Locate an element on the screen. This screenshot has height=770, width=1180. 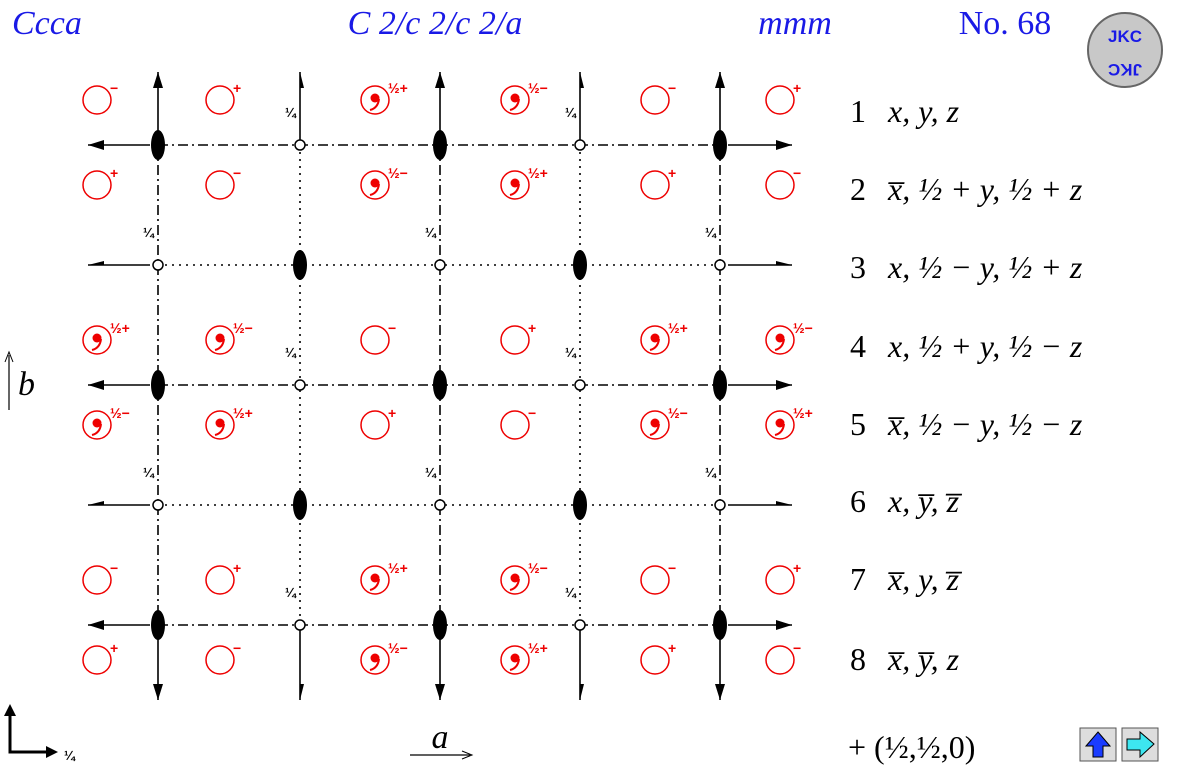
position-number: 4 is located at coordinates (858, 346).